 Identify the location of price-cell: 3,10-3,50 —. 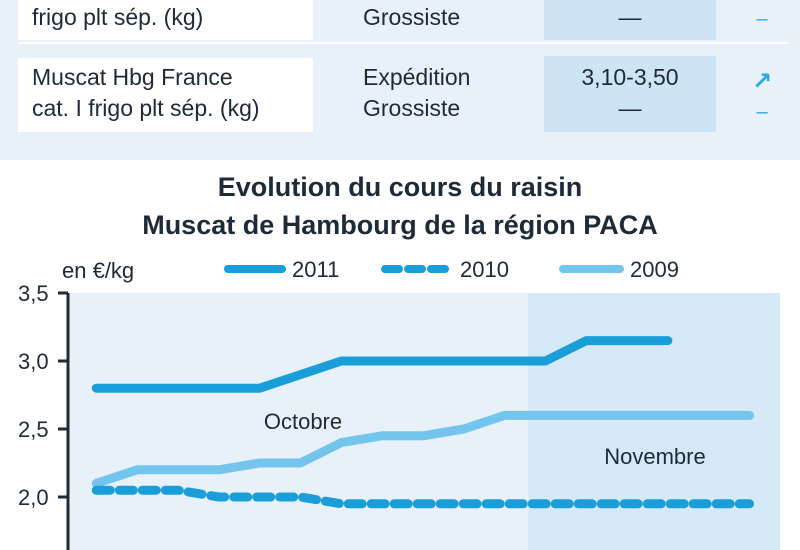
(630, 94).